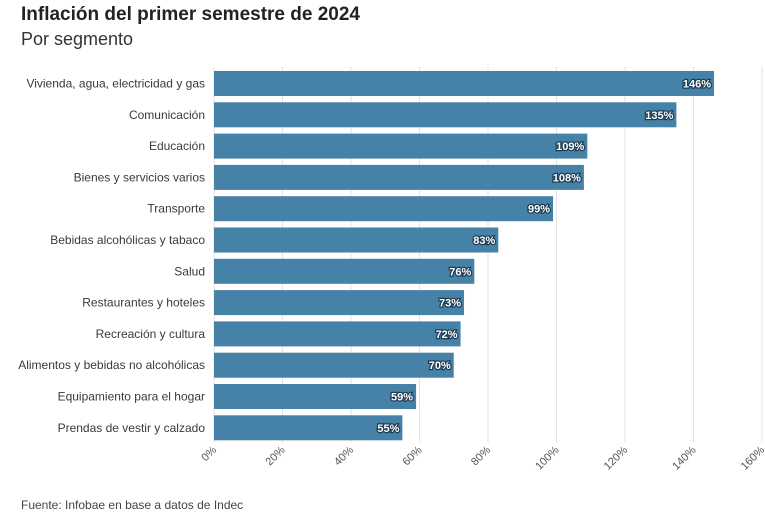 The height and width of the screenshot is (512, 765). What do you see at coordinates (402, 398) in the screenshot?
I see `value-label: 59%` at bounding box center [402, 398].